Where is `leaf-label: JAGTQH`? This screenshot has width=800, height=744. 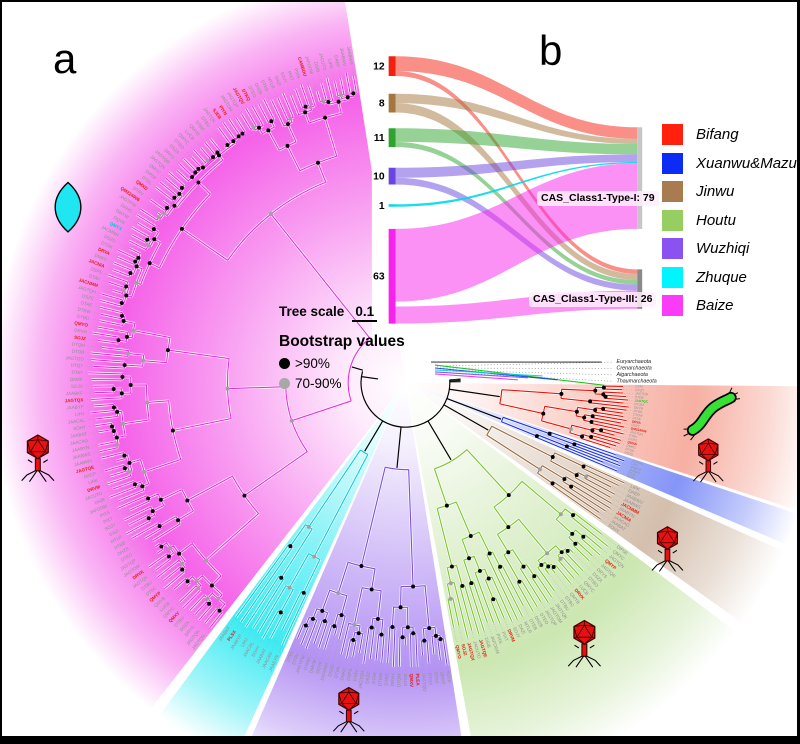 leaf-label: JAGTQH is located at coordinates (637, 433).